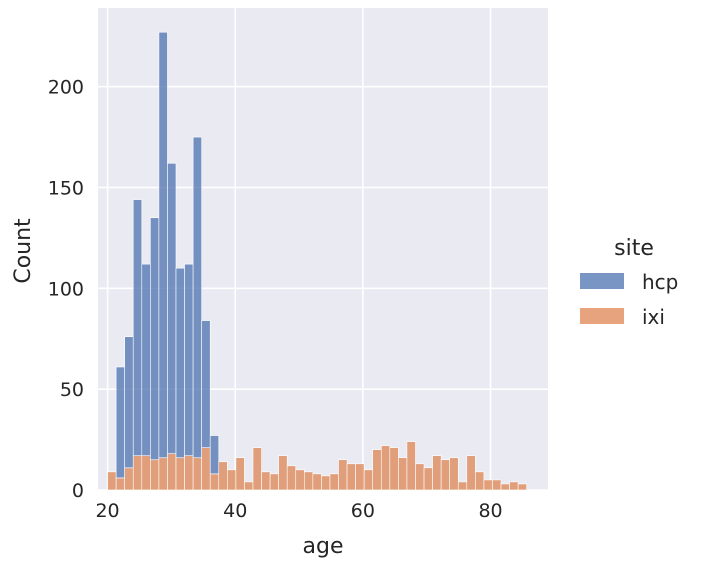 This screenshot has width=705, height=565. Describe the element at coordinates (602, 281) in the screenshot. I see `legend-swatch-hcp` at that location.